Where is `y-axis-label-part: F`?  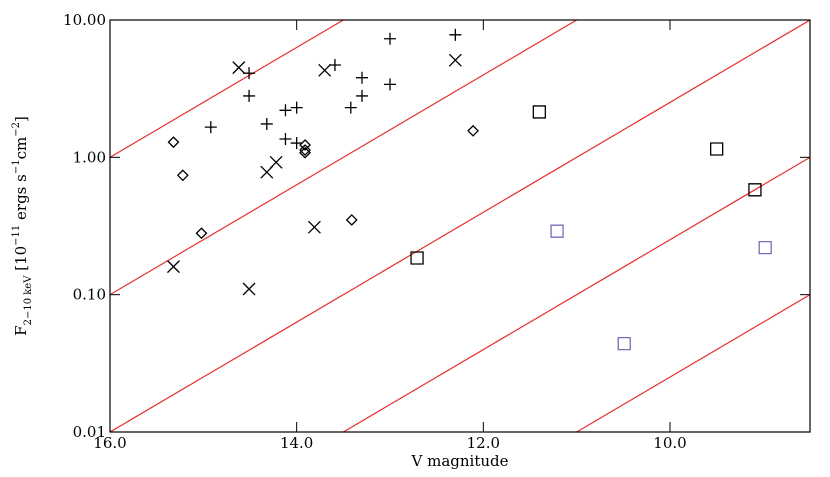 y-axis-label-part: F is located at coordinates (21, 330).